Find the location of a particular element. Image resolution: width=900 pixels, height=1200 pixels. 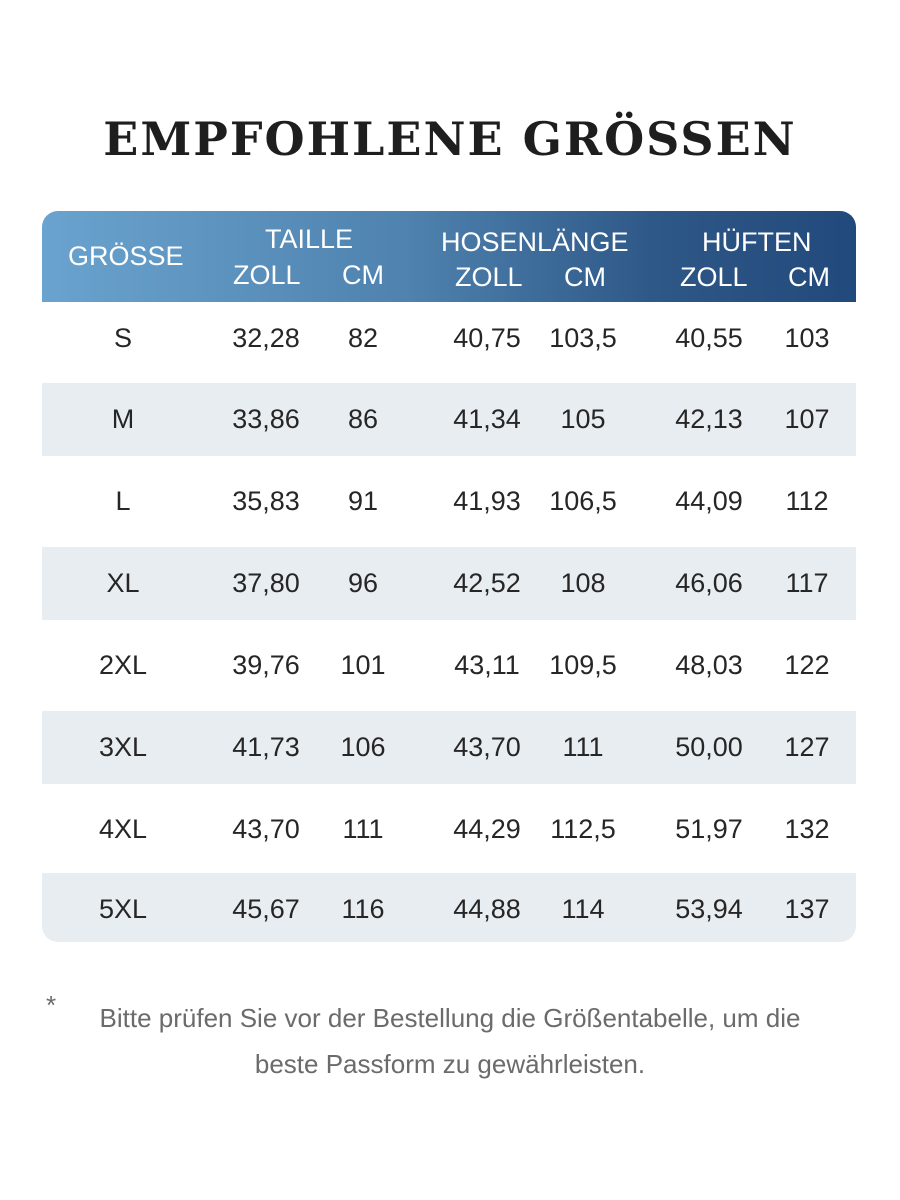

page-title: EMPFOHLENE GRÖSSEN is located at coordinates (450, 139).